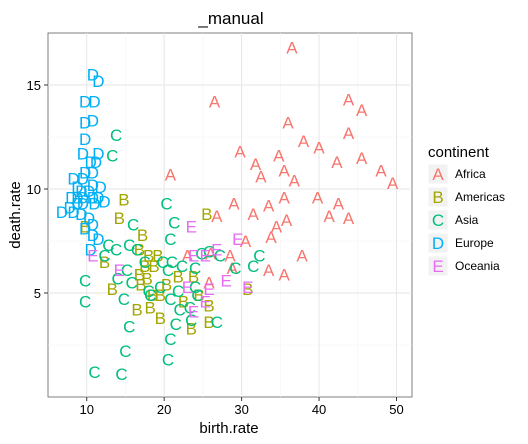  What do you see at coordinates (438, 174) in the screenshot?
I see `legend-symbol-africa: A` at bounding box center [438, 174].